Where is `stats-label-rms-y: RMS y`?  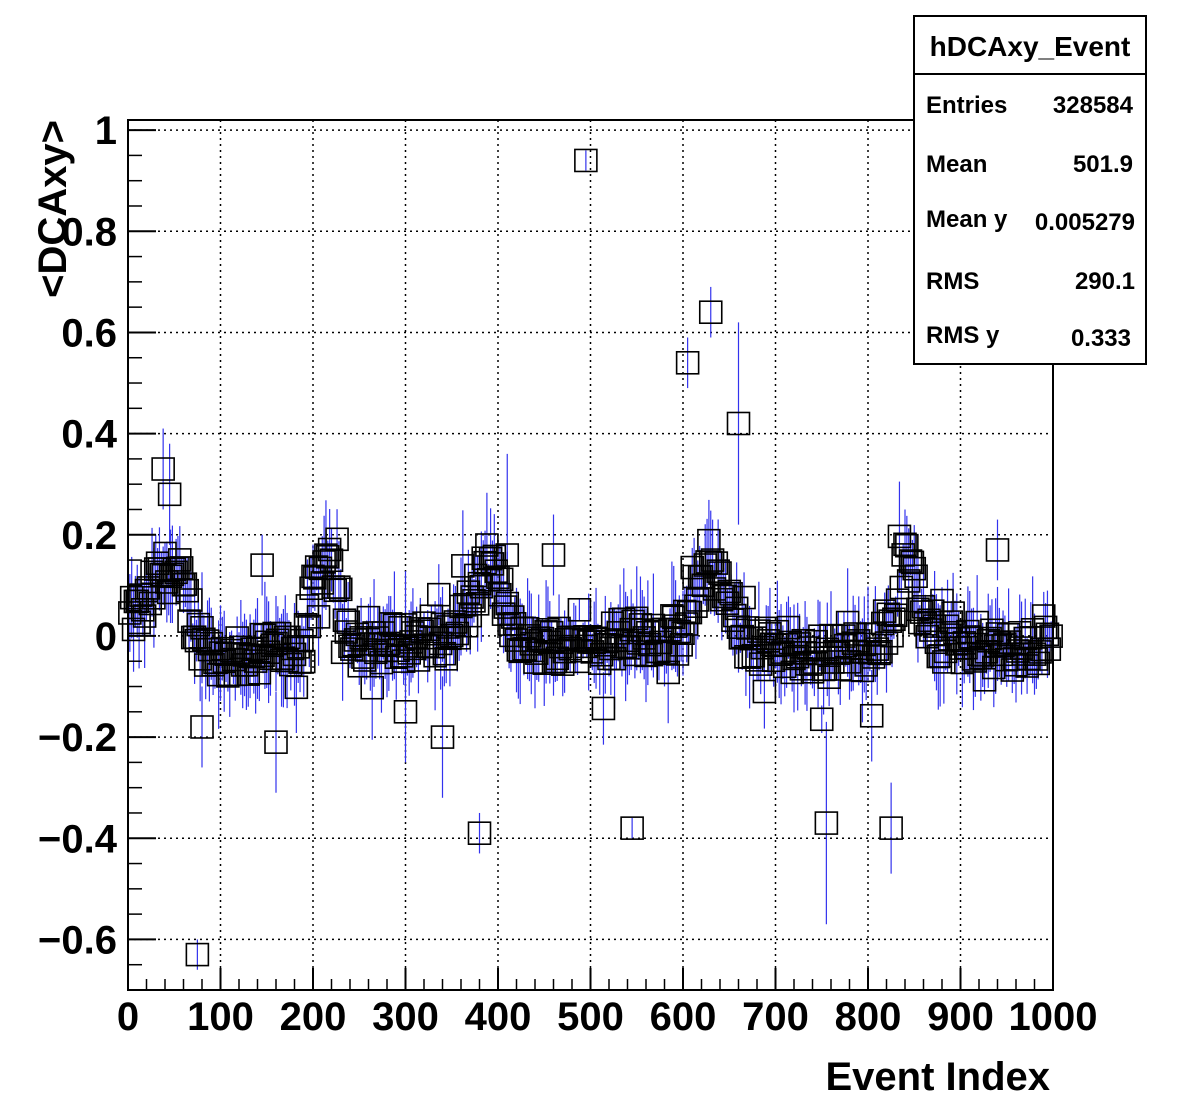 stats-label-rms-y: RMS y is located at coordinates (963, 335).